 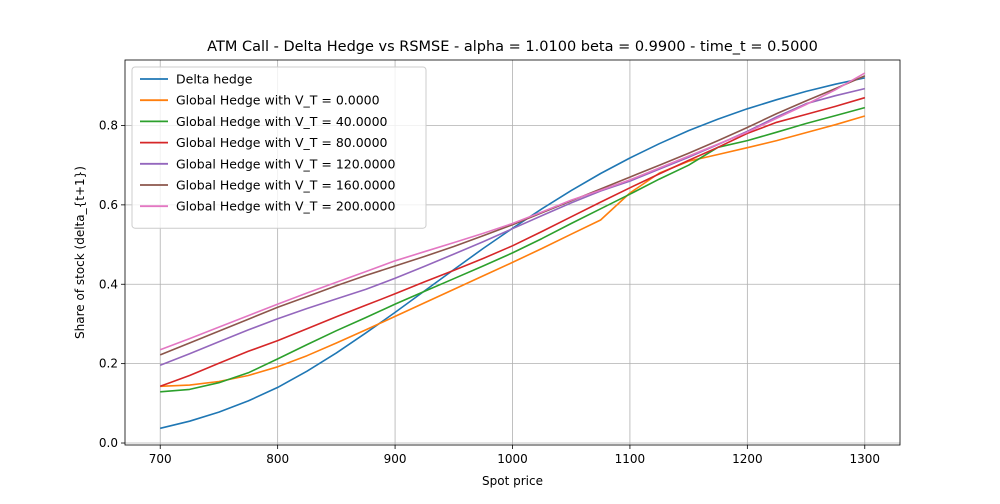 What do you see at coordinates (282, 142) in the screenshot?
I see `legend-entry-label: Global Hedge with V_T = 80.0000` at bounding box center [282, 142].